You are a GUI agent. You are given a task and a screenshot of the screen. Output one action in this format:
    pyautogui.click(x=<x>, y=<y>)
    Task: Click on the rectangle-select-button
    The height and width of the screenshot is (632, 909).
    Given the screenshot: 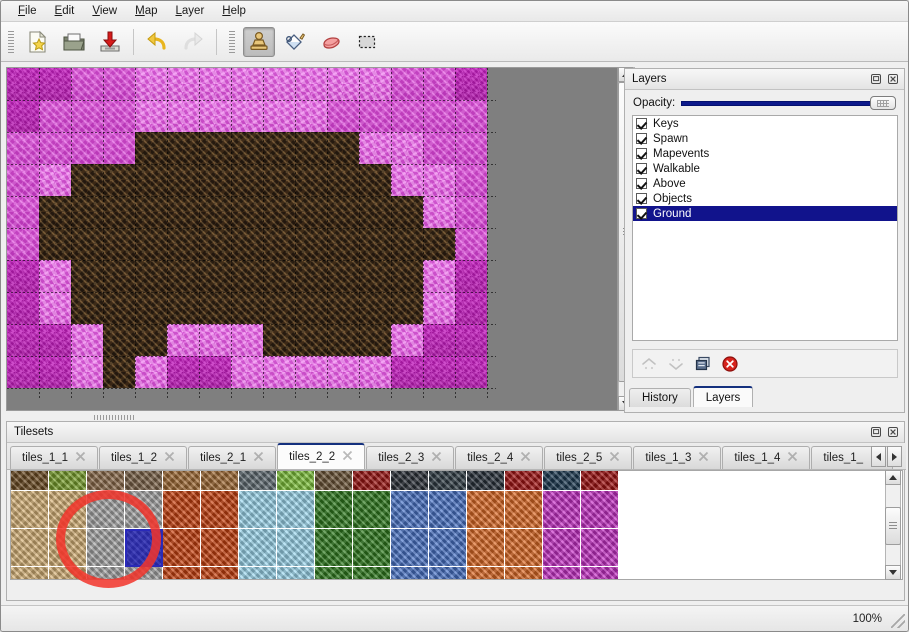 What is the action you would take?
    pyautogui.click(x=367, y=42)
    